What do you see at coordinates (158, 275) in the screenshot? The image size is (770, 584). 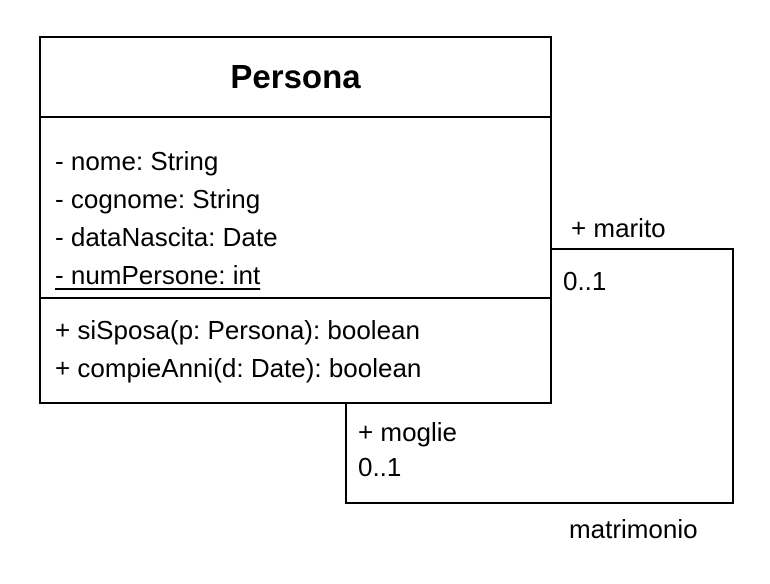 I see `attribute-numpersone-static: - numPersone: int` at bounding box center [158, 275].